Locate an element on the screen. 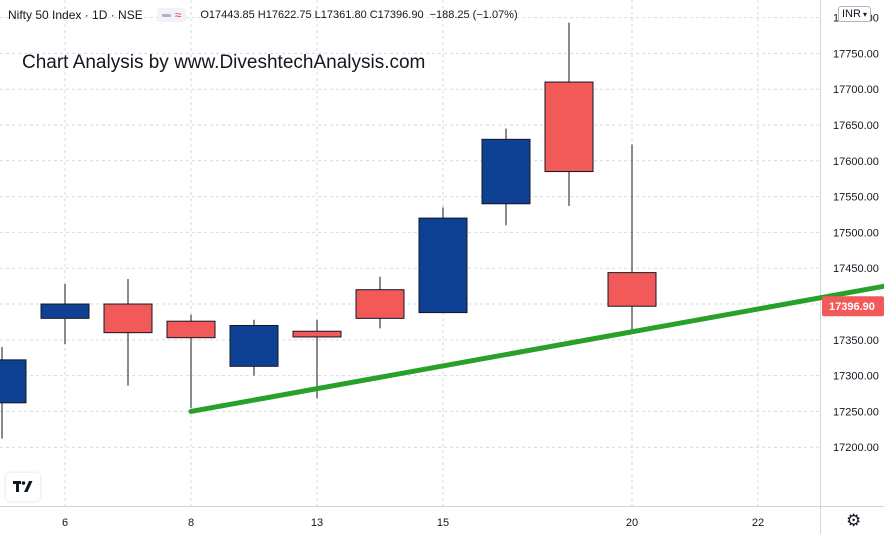  x-tick-label: 8 is located at coordinates (191, 523).